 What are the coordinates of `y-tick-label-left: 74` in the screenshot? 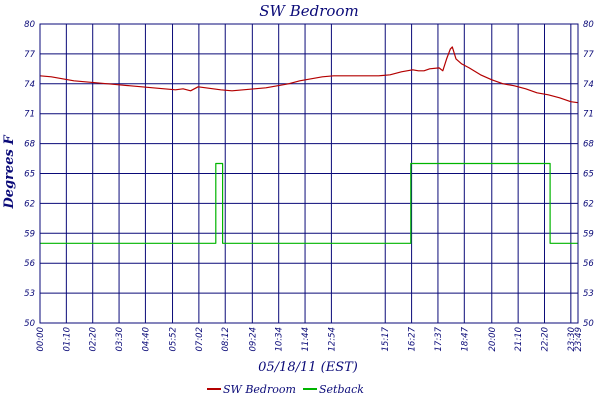 It's located at (29, 85).